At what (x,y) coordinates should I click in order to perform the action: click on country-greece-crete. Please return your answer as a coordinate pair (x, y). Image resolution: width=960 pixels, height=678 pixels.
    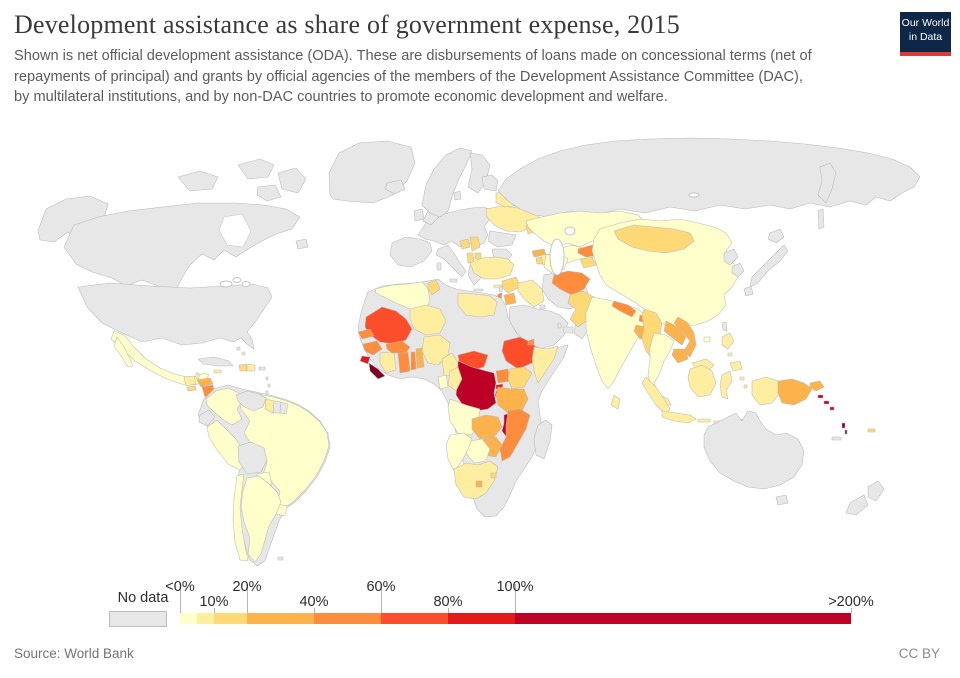
    Looking at the image, I should click on (478, 290).